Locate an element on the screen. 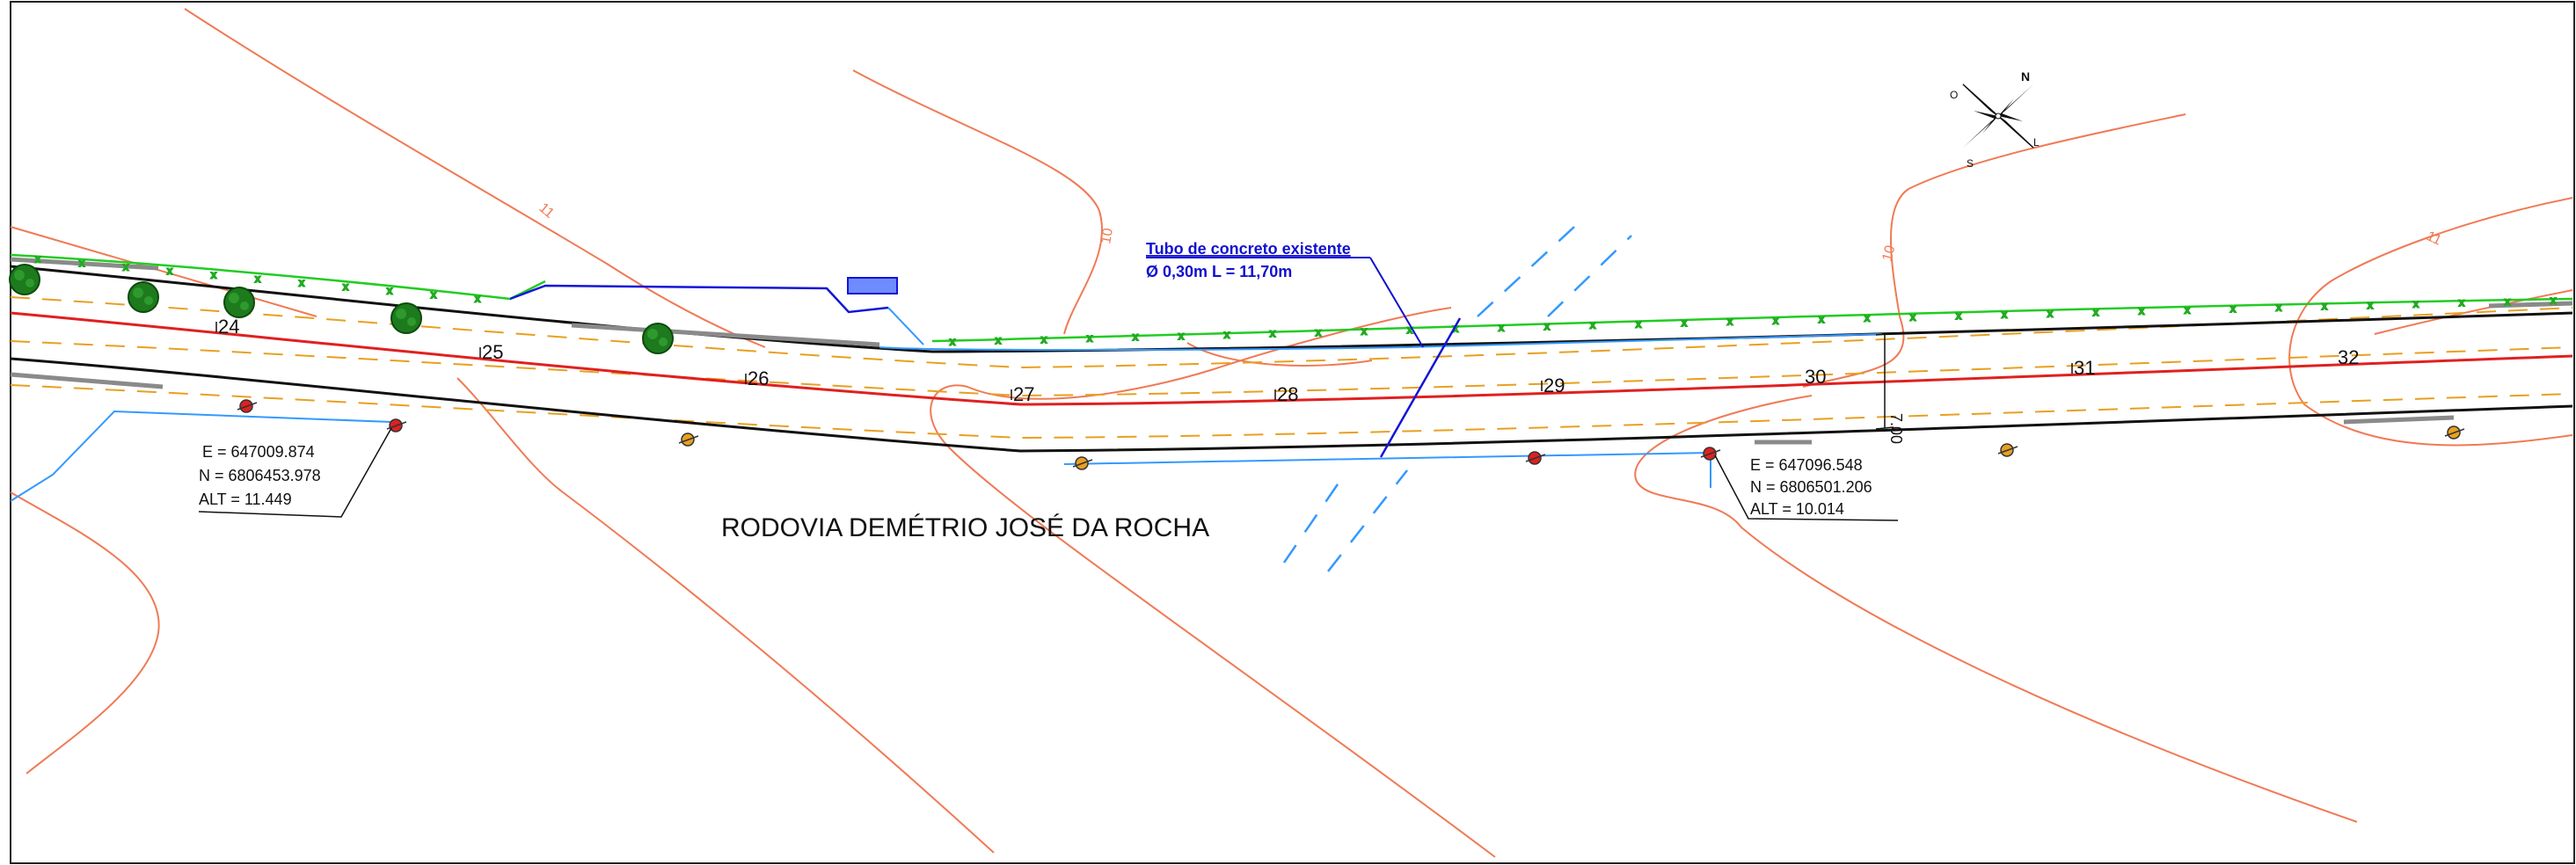 The image size is (2576, 865). headwall-icon is located at coordinates (872, 286).